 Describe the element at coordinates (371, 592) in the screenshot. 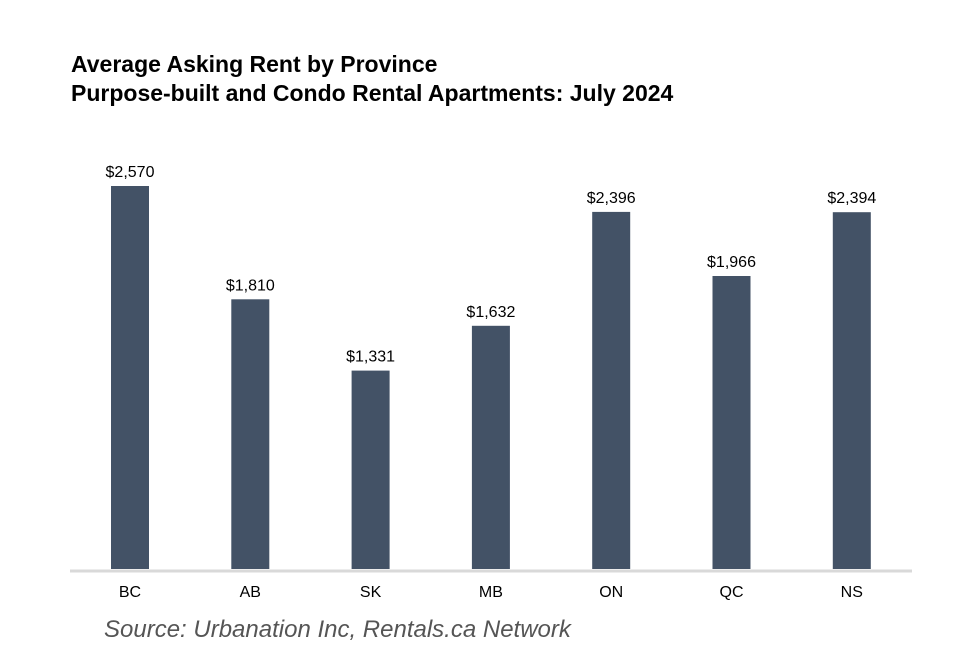

I see `category-label-sk: SK` at that location.